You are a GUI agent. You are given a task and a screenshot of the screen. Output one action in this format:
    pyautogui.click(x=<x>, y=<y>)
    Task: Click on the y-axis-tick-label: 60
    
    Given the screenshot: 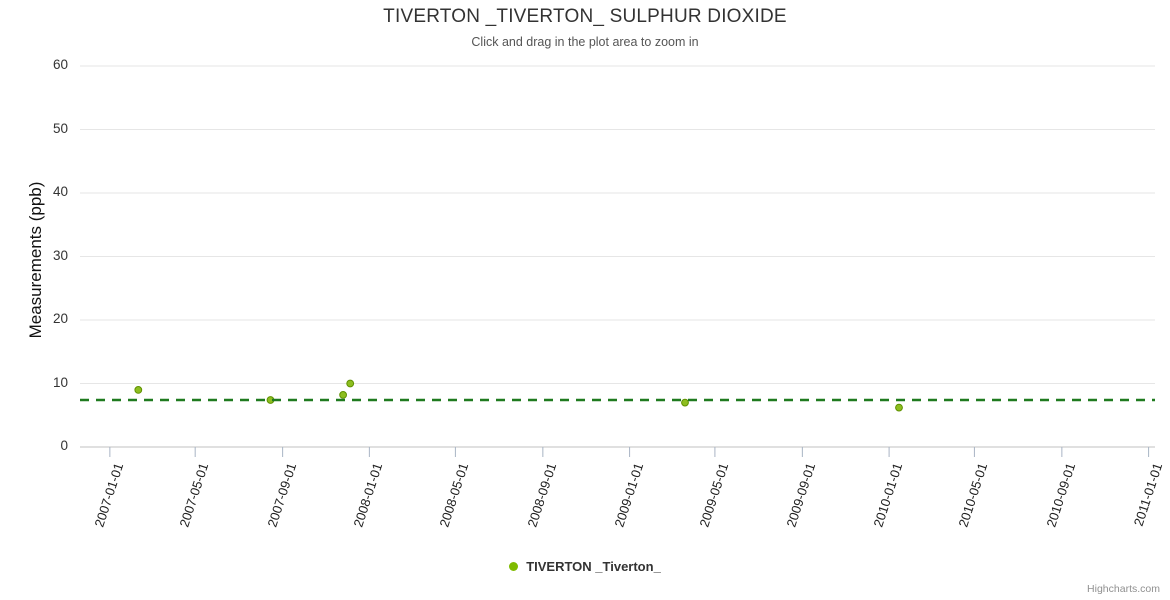 What is the action you would take?
    pyautogui.click(x=60, y=64)
    